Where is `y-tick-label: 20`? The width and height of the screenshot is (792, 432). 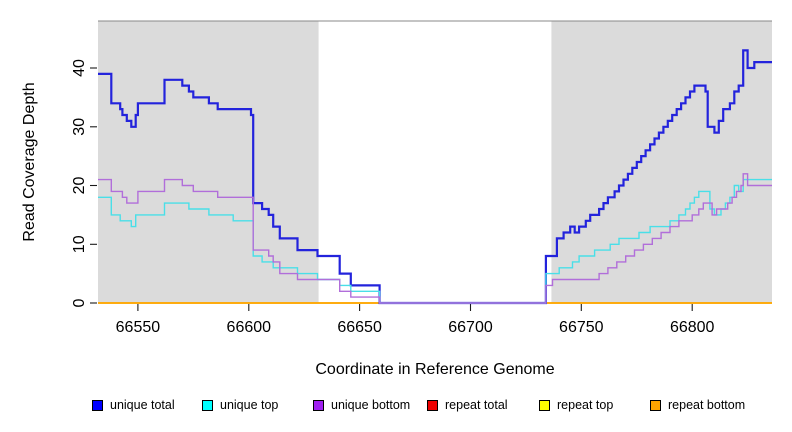
y-tick-label: 20 is located at coordinates (79, 186).